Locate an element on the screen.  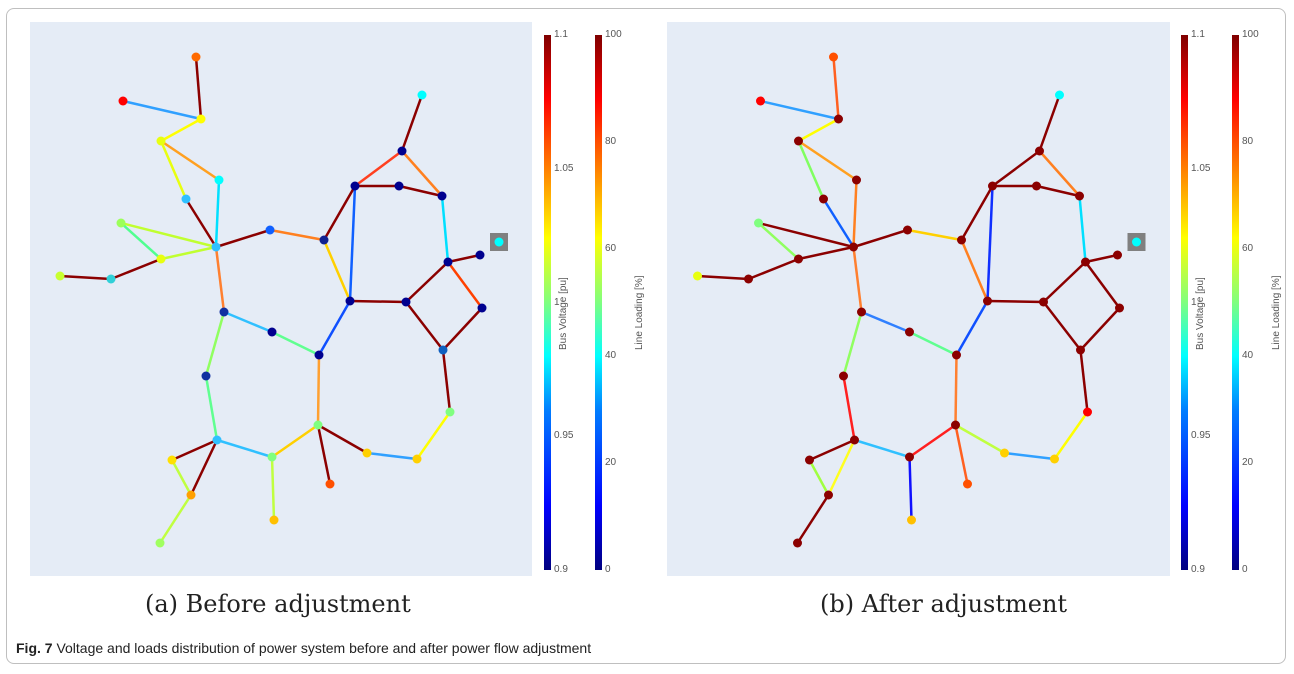
colorbar-tick-label: 100 is located at coordinates (1250, 34).